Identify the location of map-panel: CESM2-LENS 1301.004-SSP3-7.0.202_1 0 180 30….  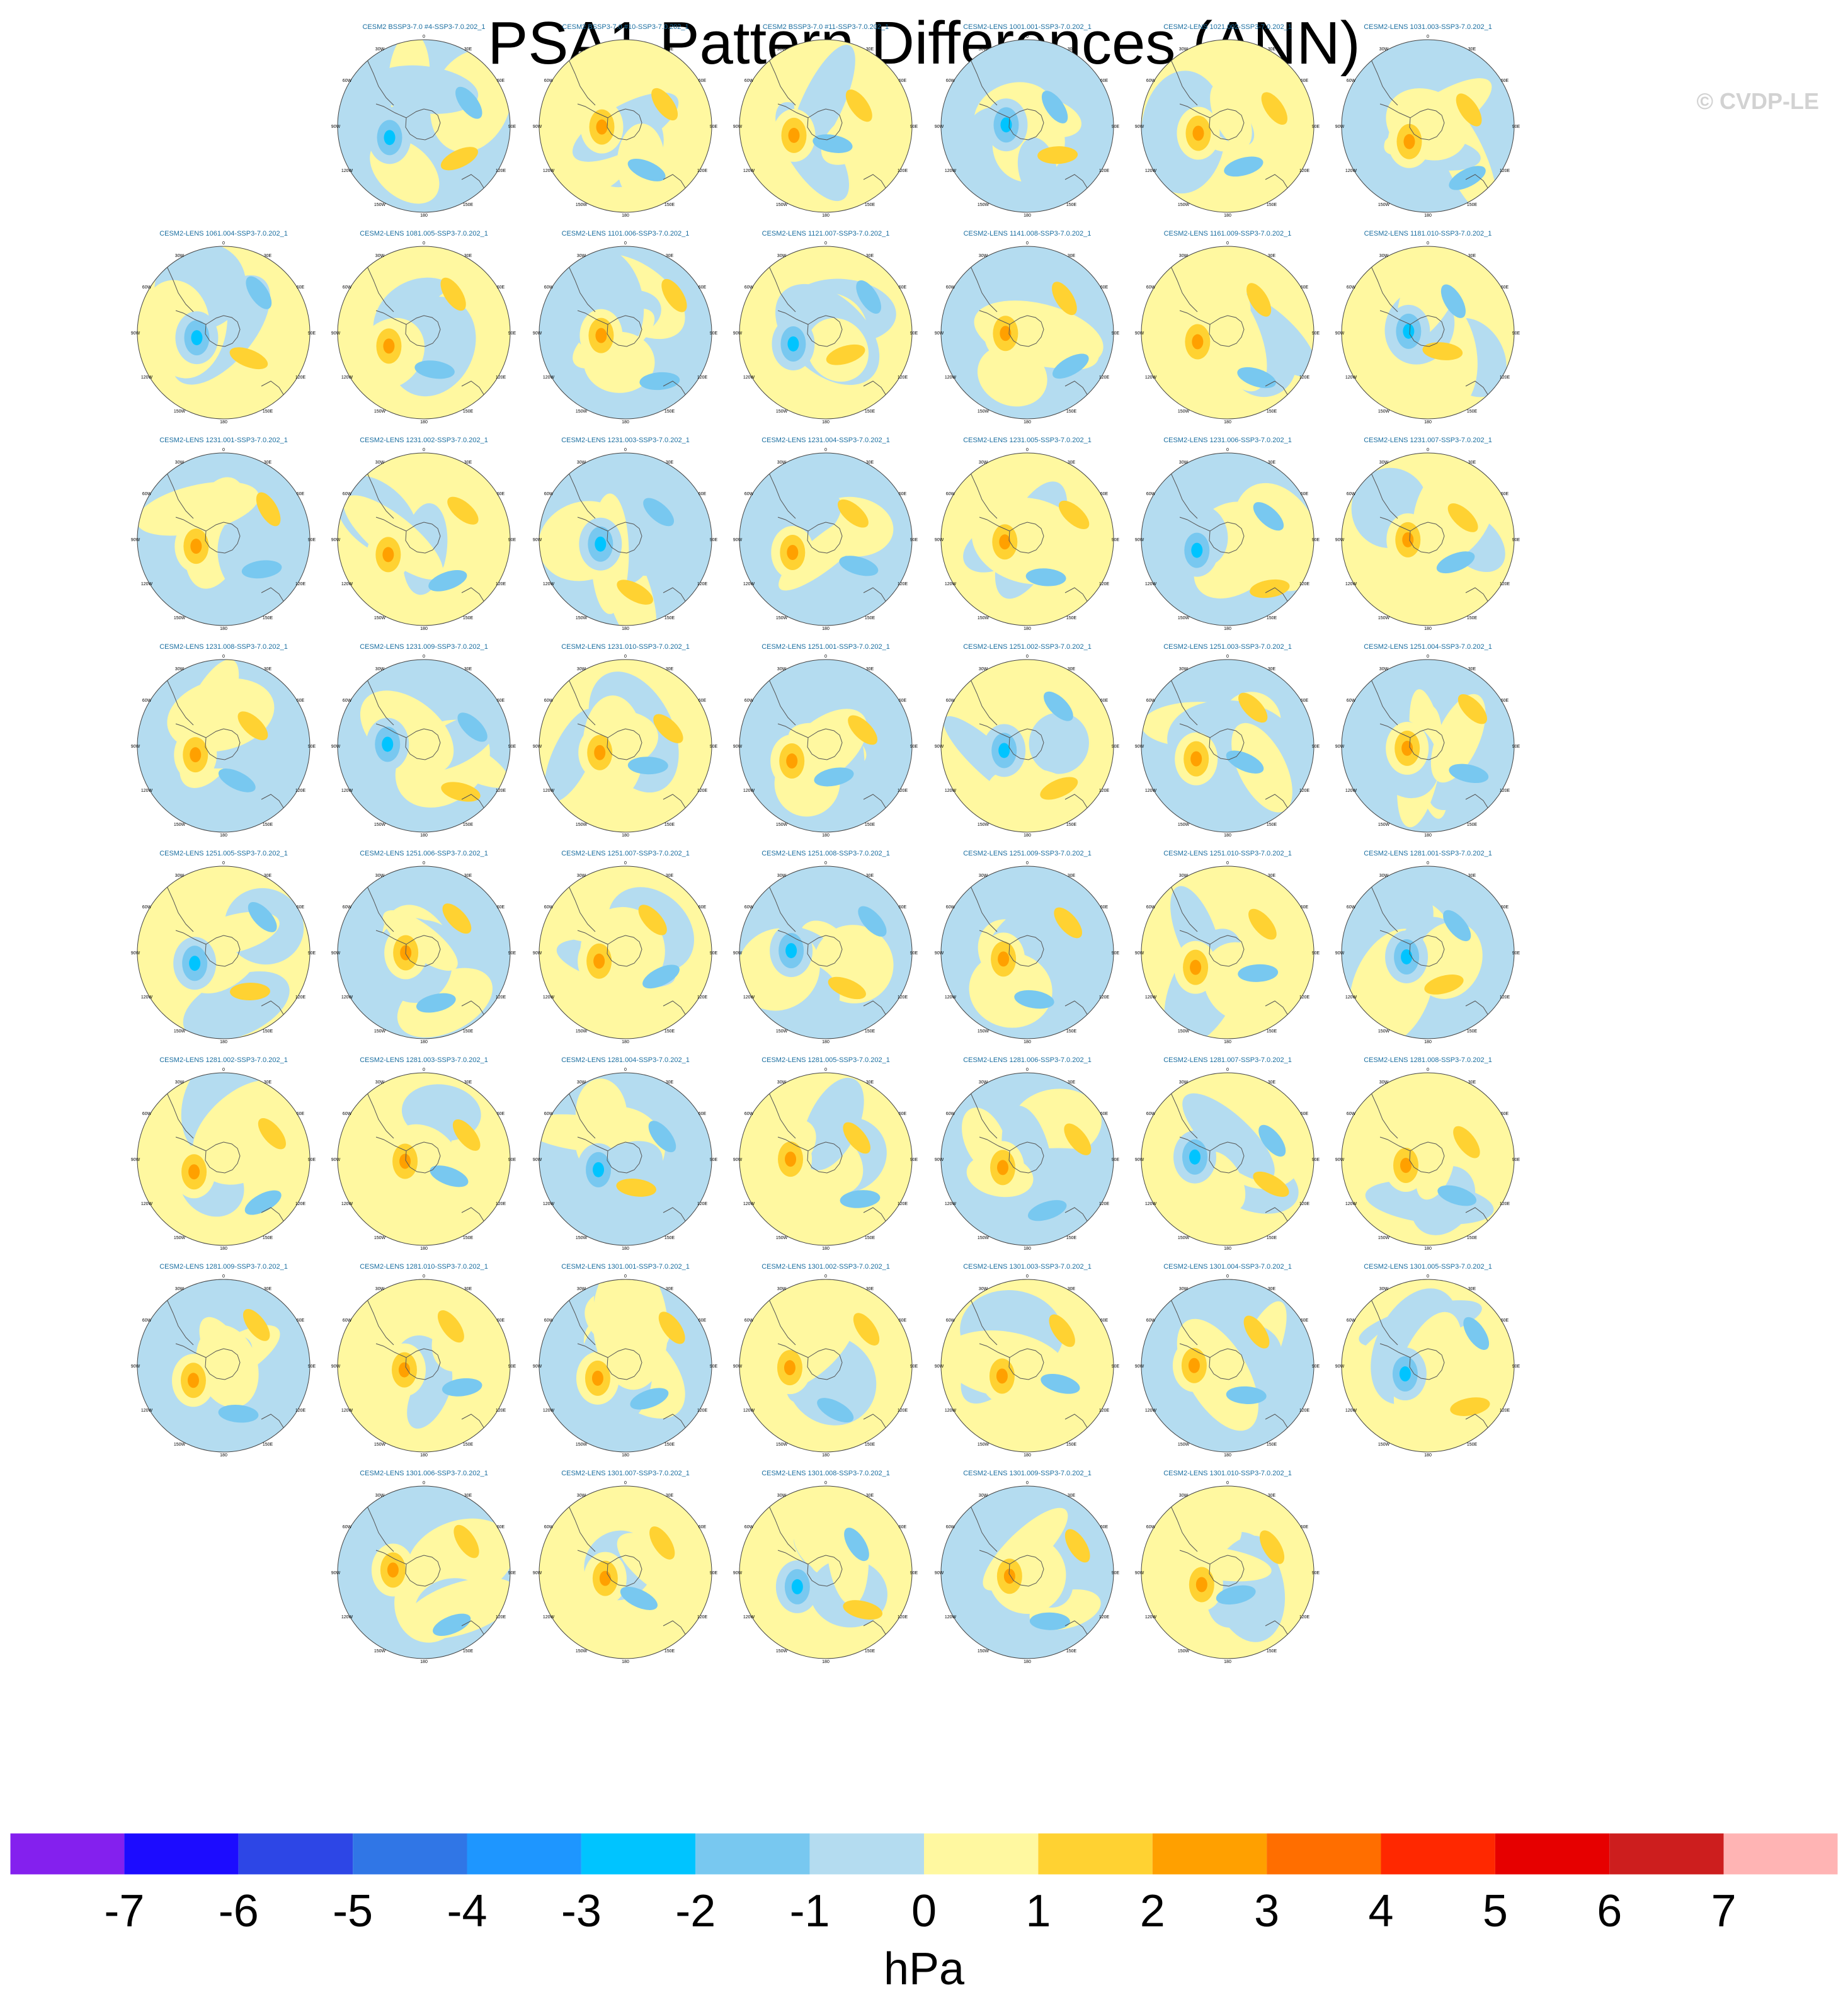
(1227, 1360).